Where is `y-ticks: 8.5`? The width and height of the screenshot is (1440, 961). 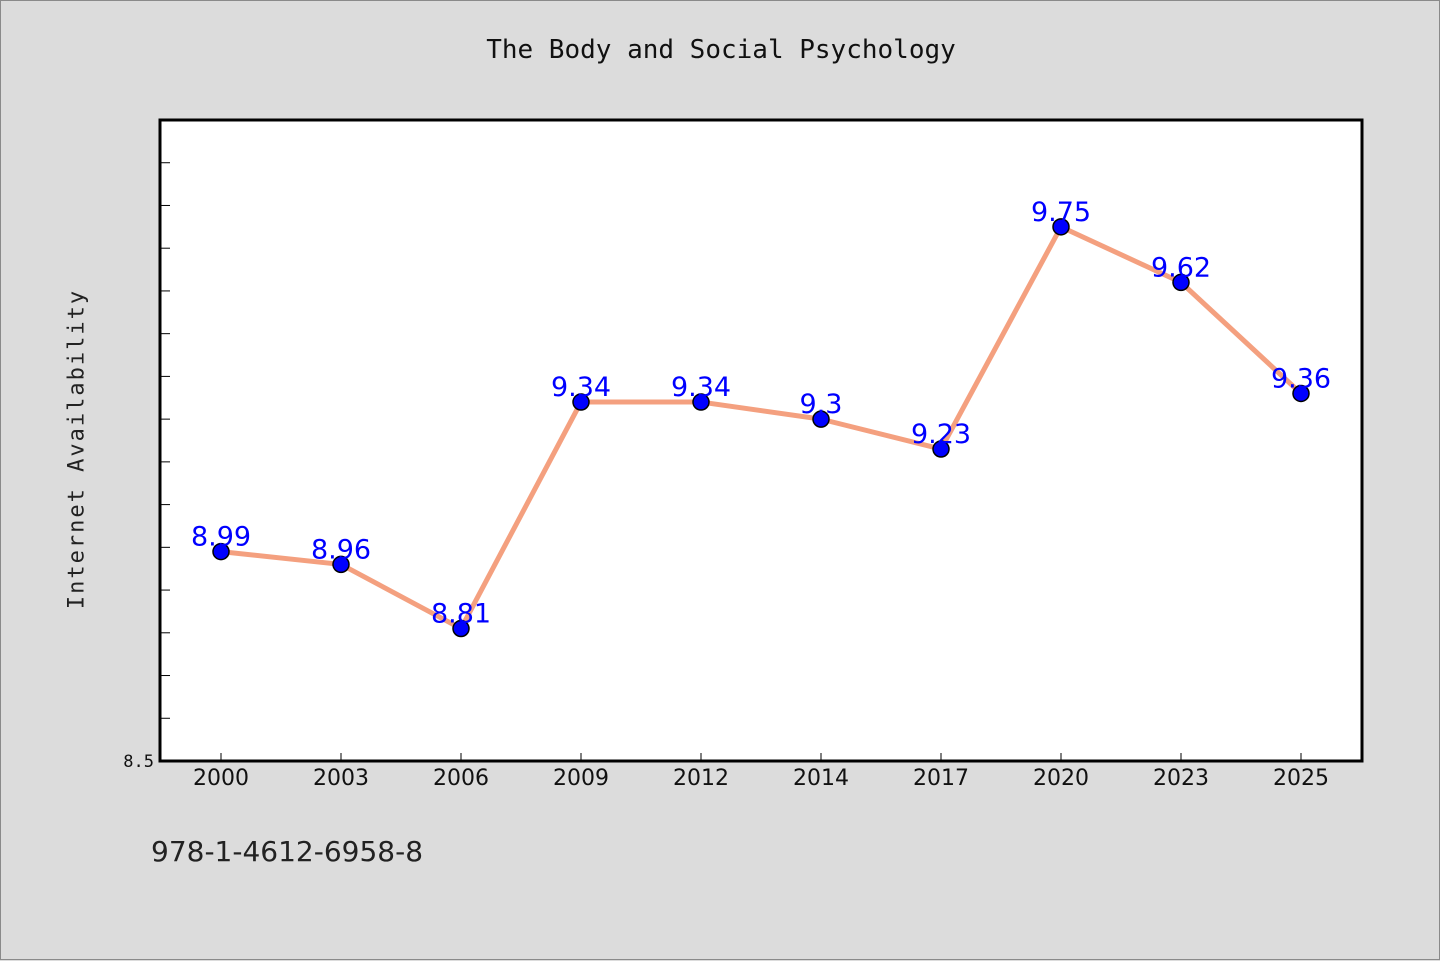
y-ticks: 8.5 is located at coordinates (146, 467).